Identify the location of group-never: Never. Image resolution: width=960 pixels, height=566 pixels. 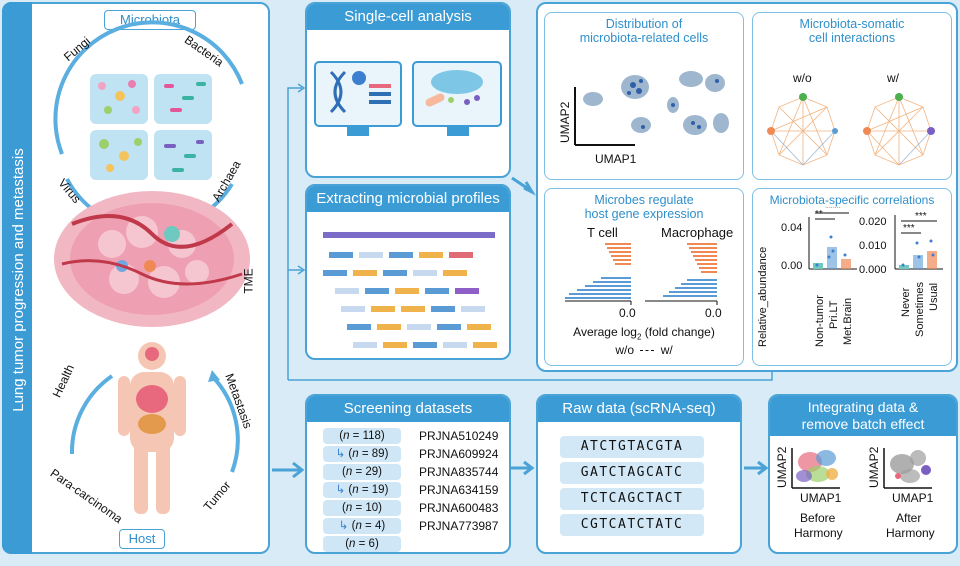
(906, 302).